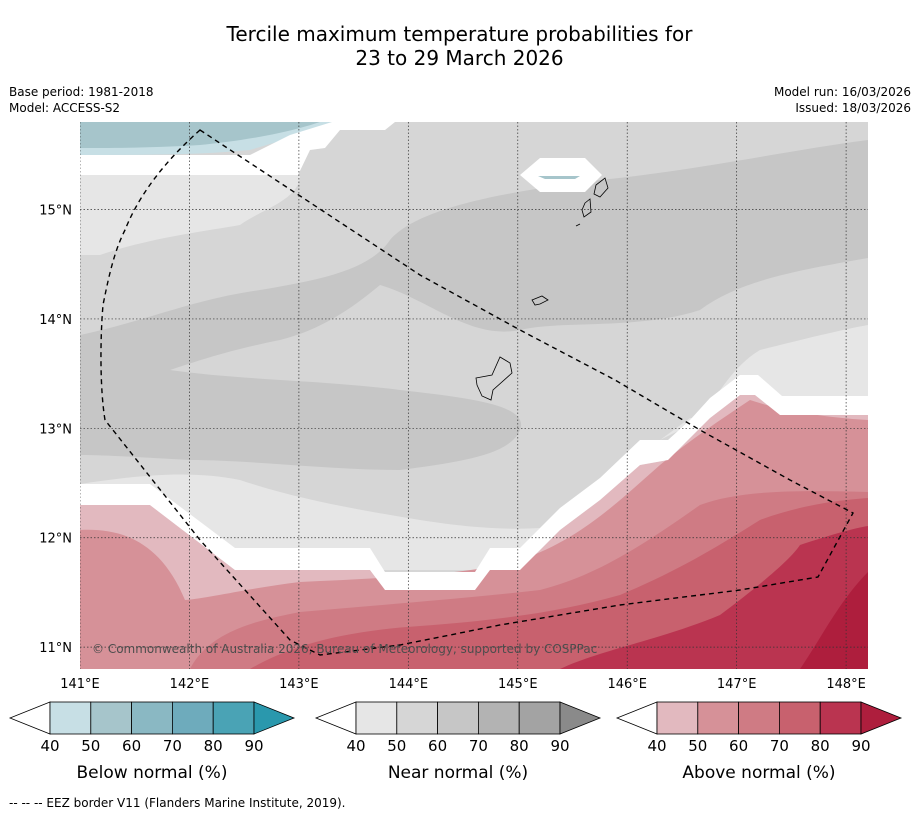  Describe the element at coordinates (758, 773) in the screenshot. I see `colorbar-label: Above normal (%)` at that location.